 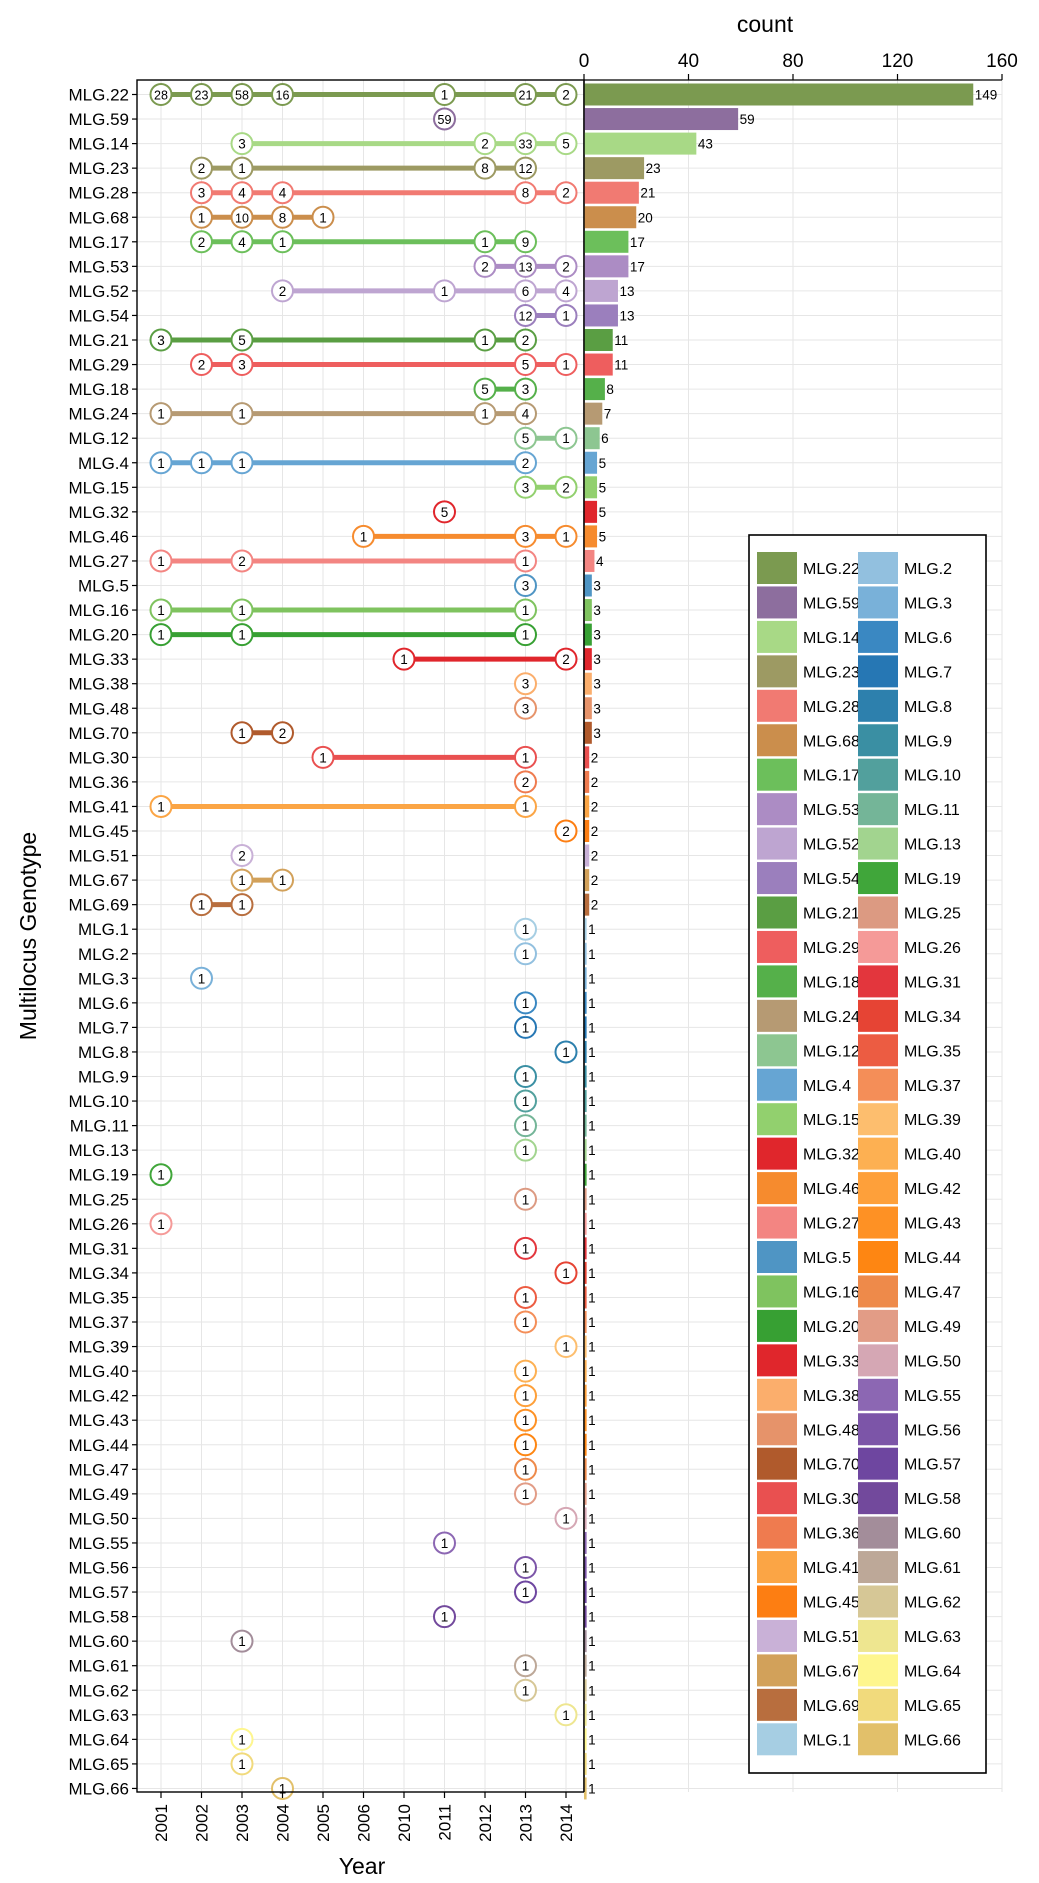 I want to click on count-bar-label: 21, so click(x=647, y=193).